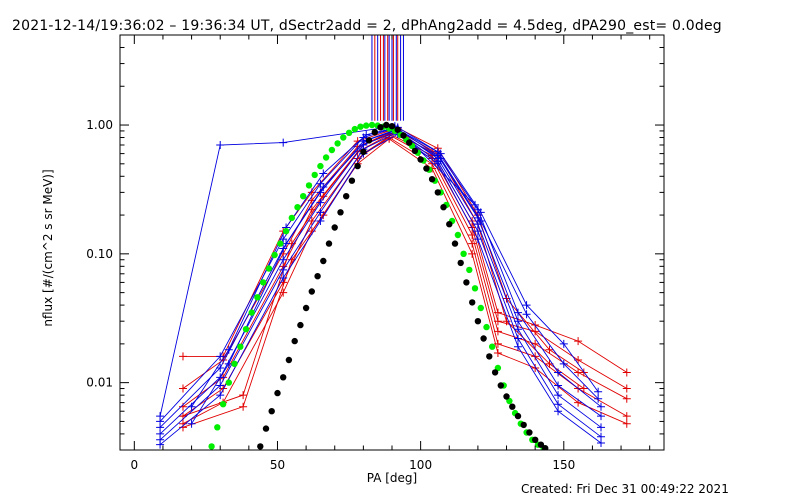 The width and height of the screenshot is (800, 500). What do you see at coordinates (99, 383) in the screenshot?
I see `y-tick-label: 0.01` at bounding box center [99, 383].